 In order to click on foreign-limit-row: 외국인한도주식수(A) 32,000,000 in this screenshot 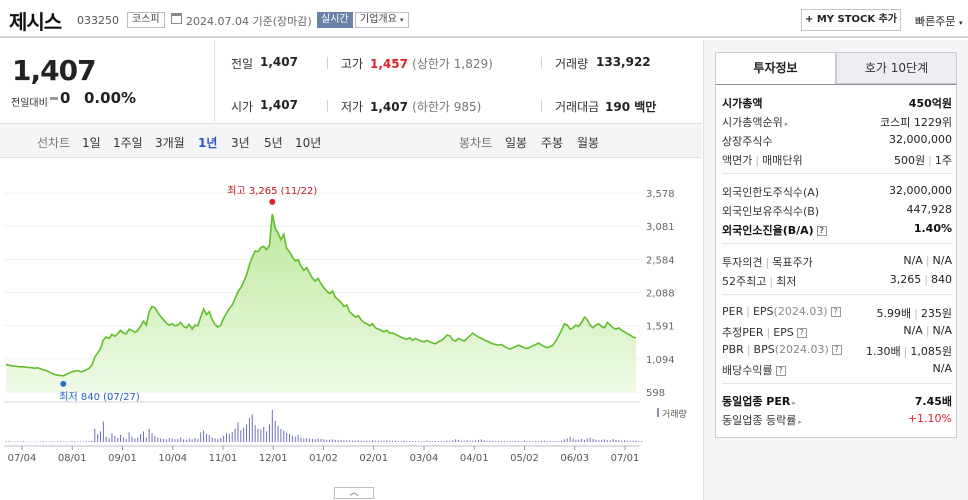, I will do `click(837, 191)`.